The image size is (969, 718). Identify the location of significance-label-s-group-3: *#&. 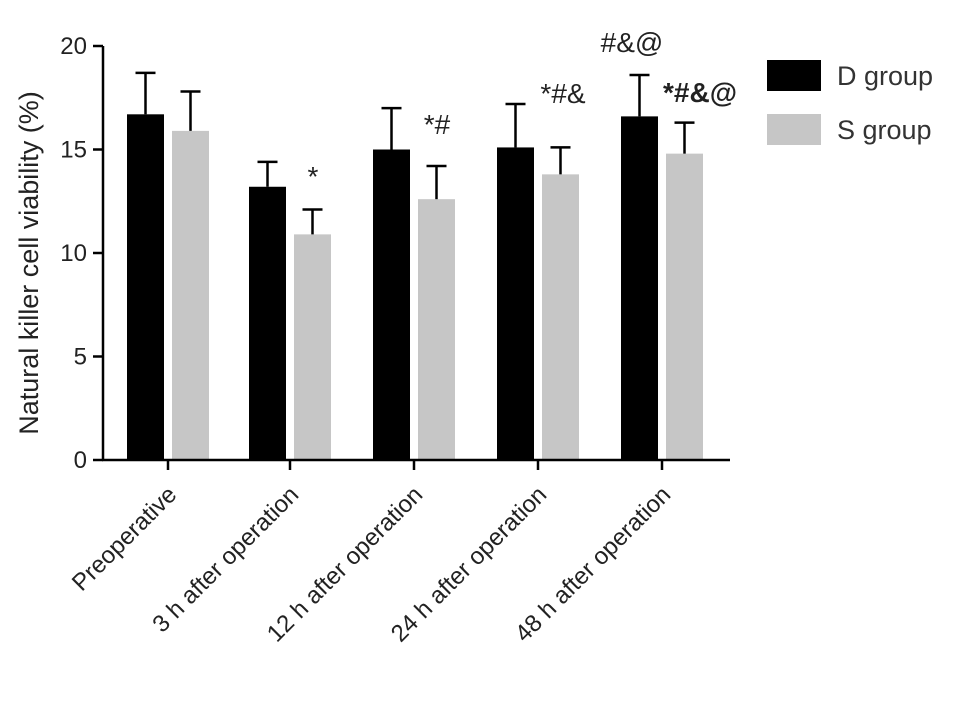
(562, 93).